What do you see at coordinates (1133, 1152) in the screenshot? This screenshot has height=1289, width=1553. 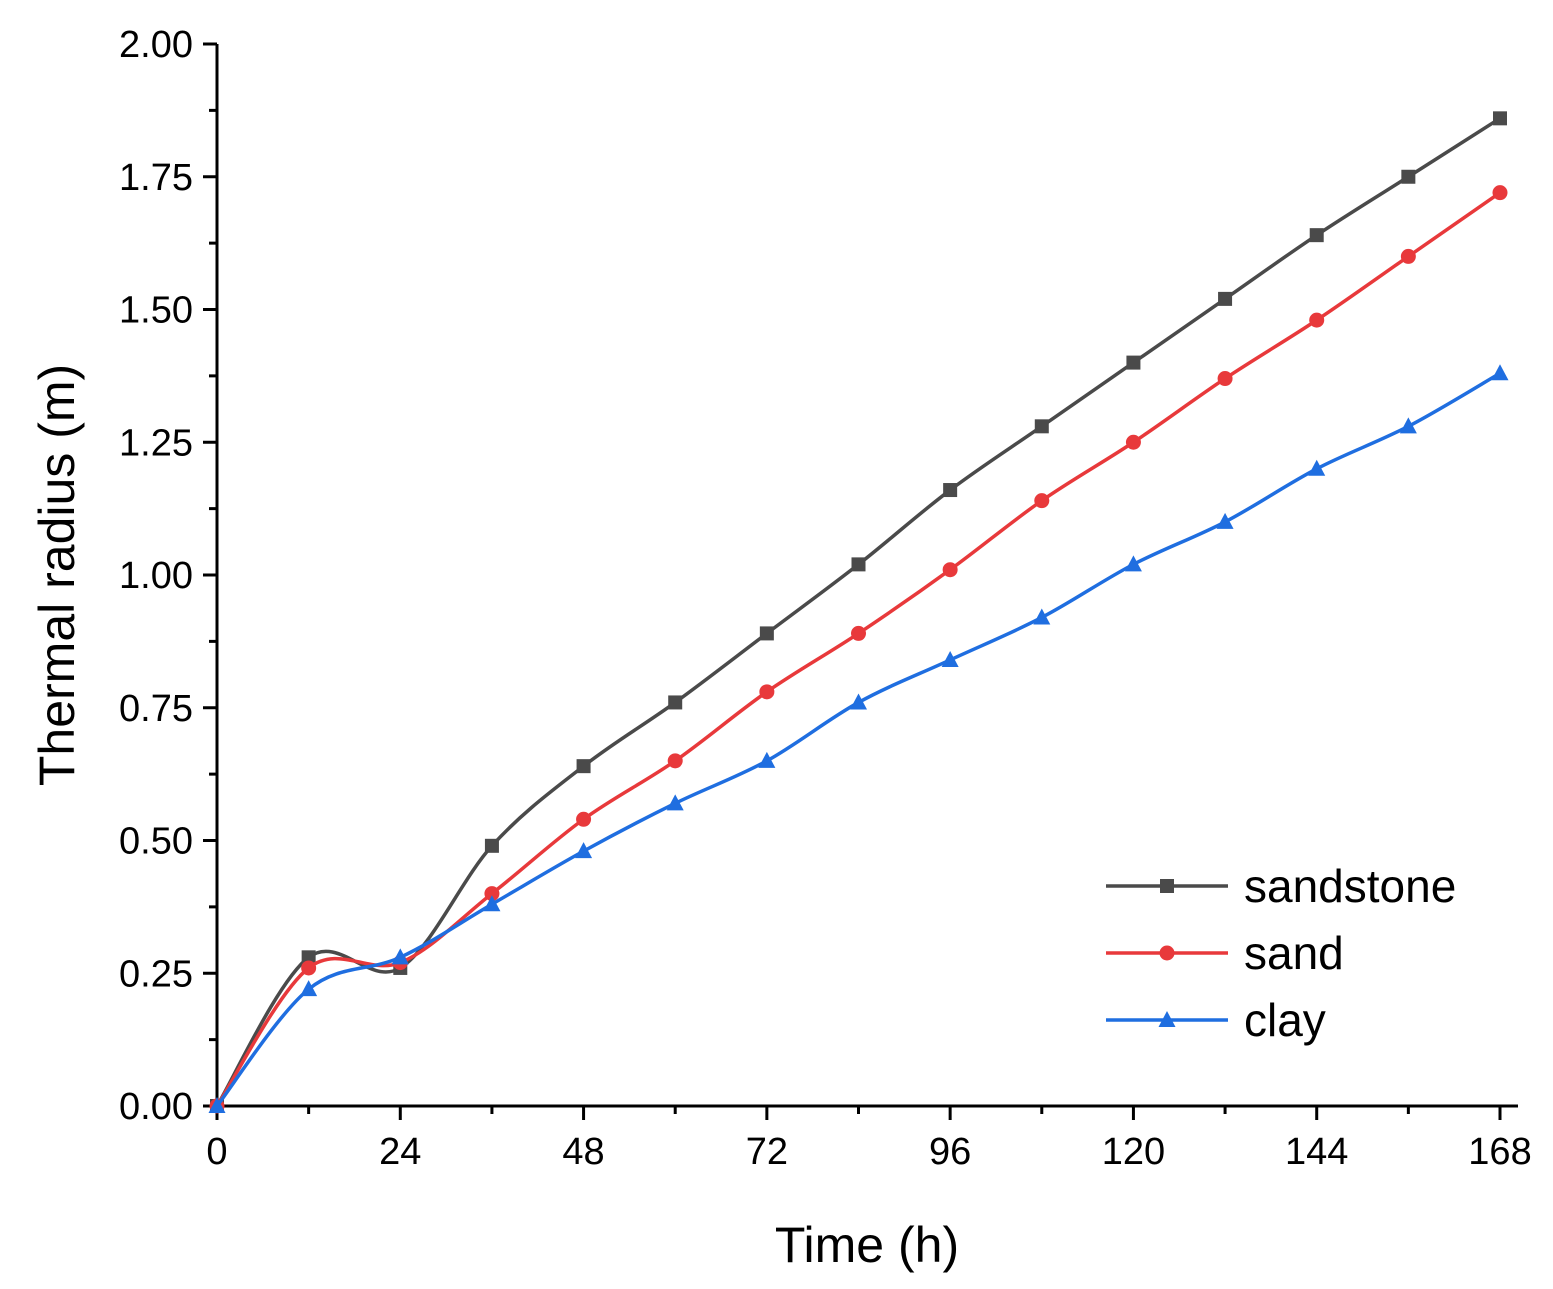 I see `x-tick-label: 120` at bounding box center [1133, 1152].